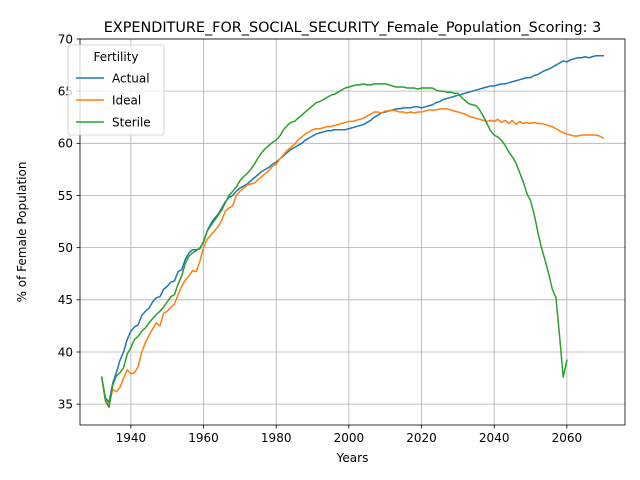 The image size is (640, 480). I want to click on x-tick-label: 1960, so click(203, 438).